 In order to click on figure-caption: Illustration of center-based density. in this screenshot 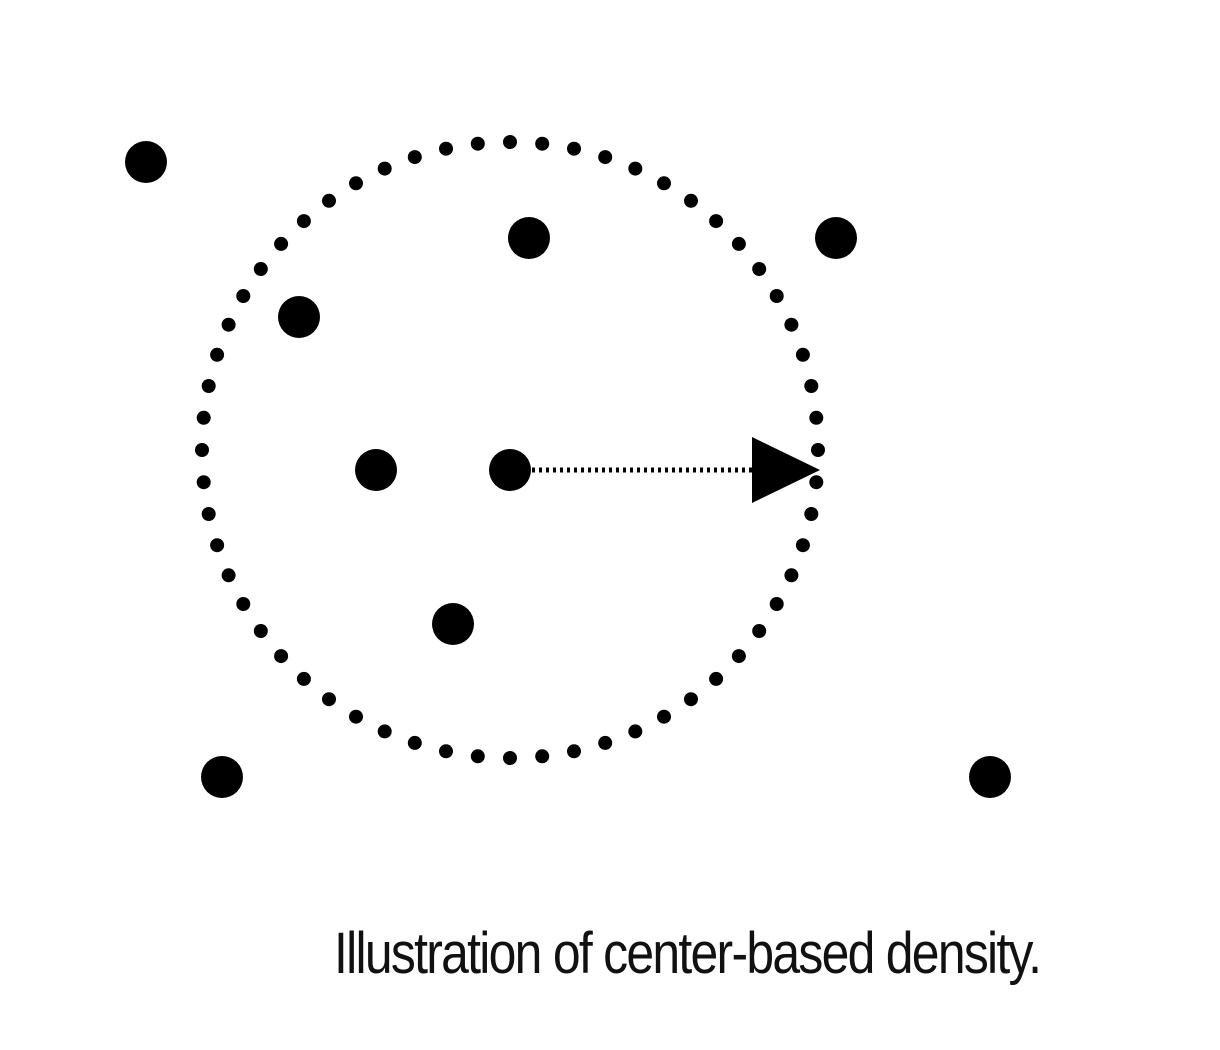, I will do `click(688, 953)`.